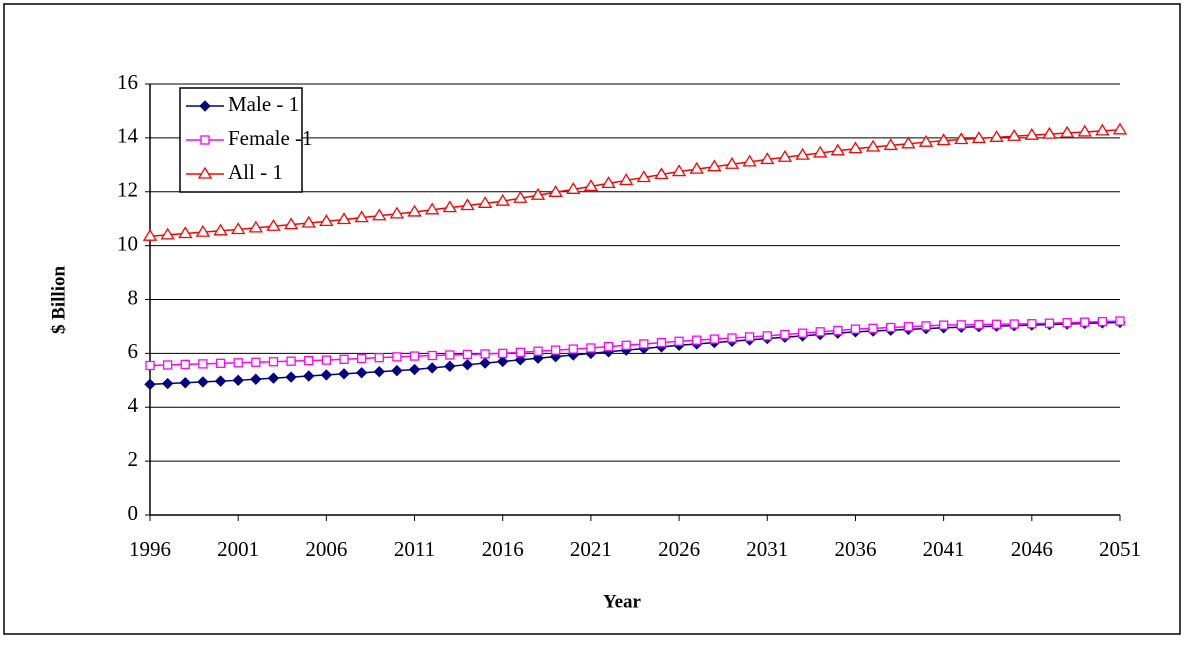 The image size is (1187, 645). I want to click on x-tick-label: 2031, so click(767, 549).